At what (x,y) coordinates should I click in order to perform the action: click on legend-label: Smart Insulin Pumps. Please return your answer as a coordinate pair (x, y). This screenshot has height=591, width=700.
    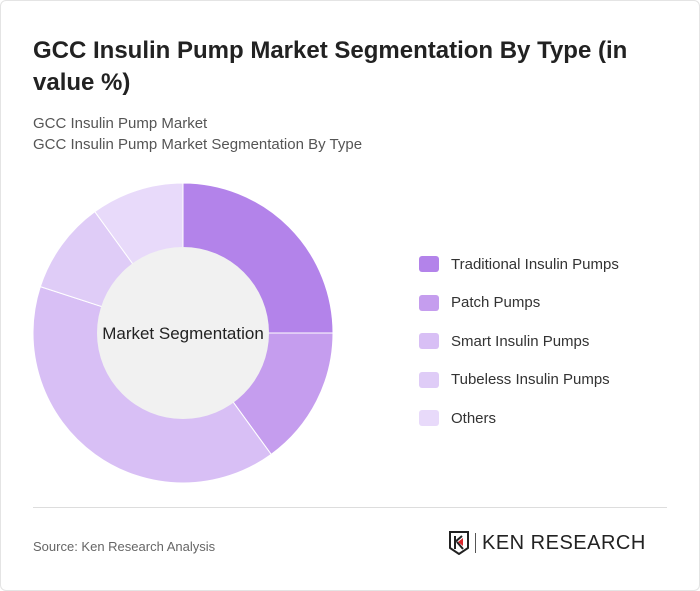
    Looking at the image, I should click on (520, 341).